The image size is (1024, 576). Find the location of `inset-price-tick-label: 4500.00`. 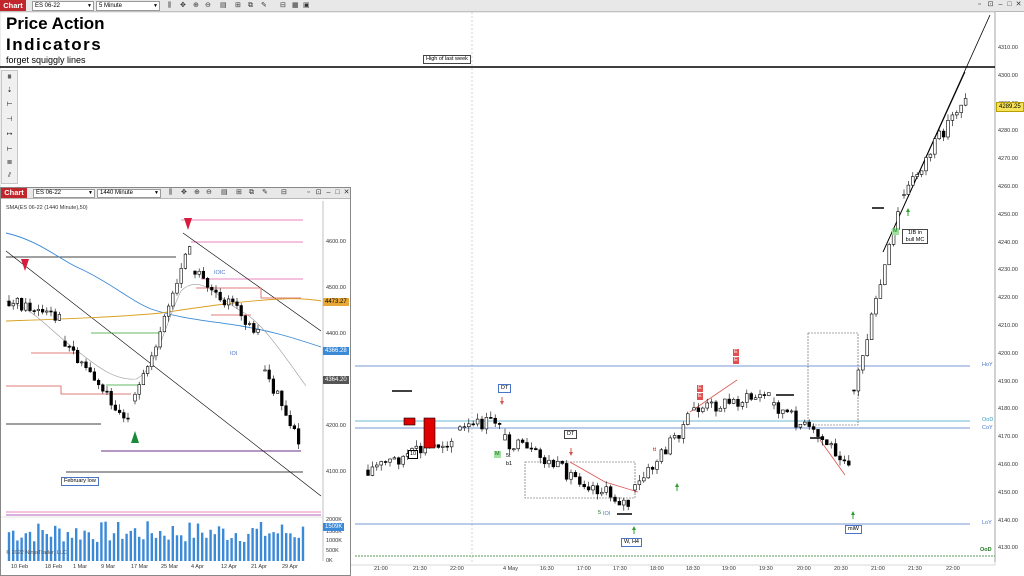

inset-price-tick-label: 4500.00 is located at coordinates (336, 288).